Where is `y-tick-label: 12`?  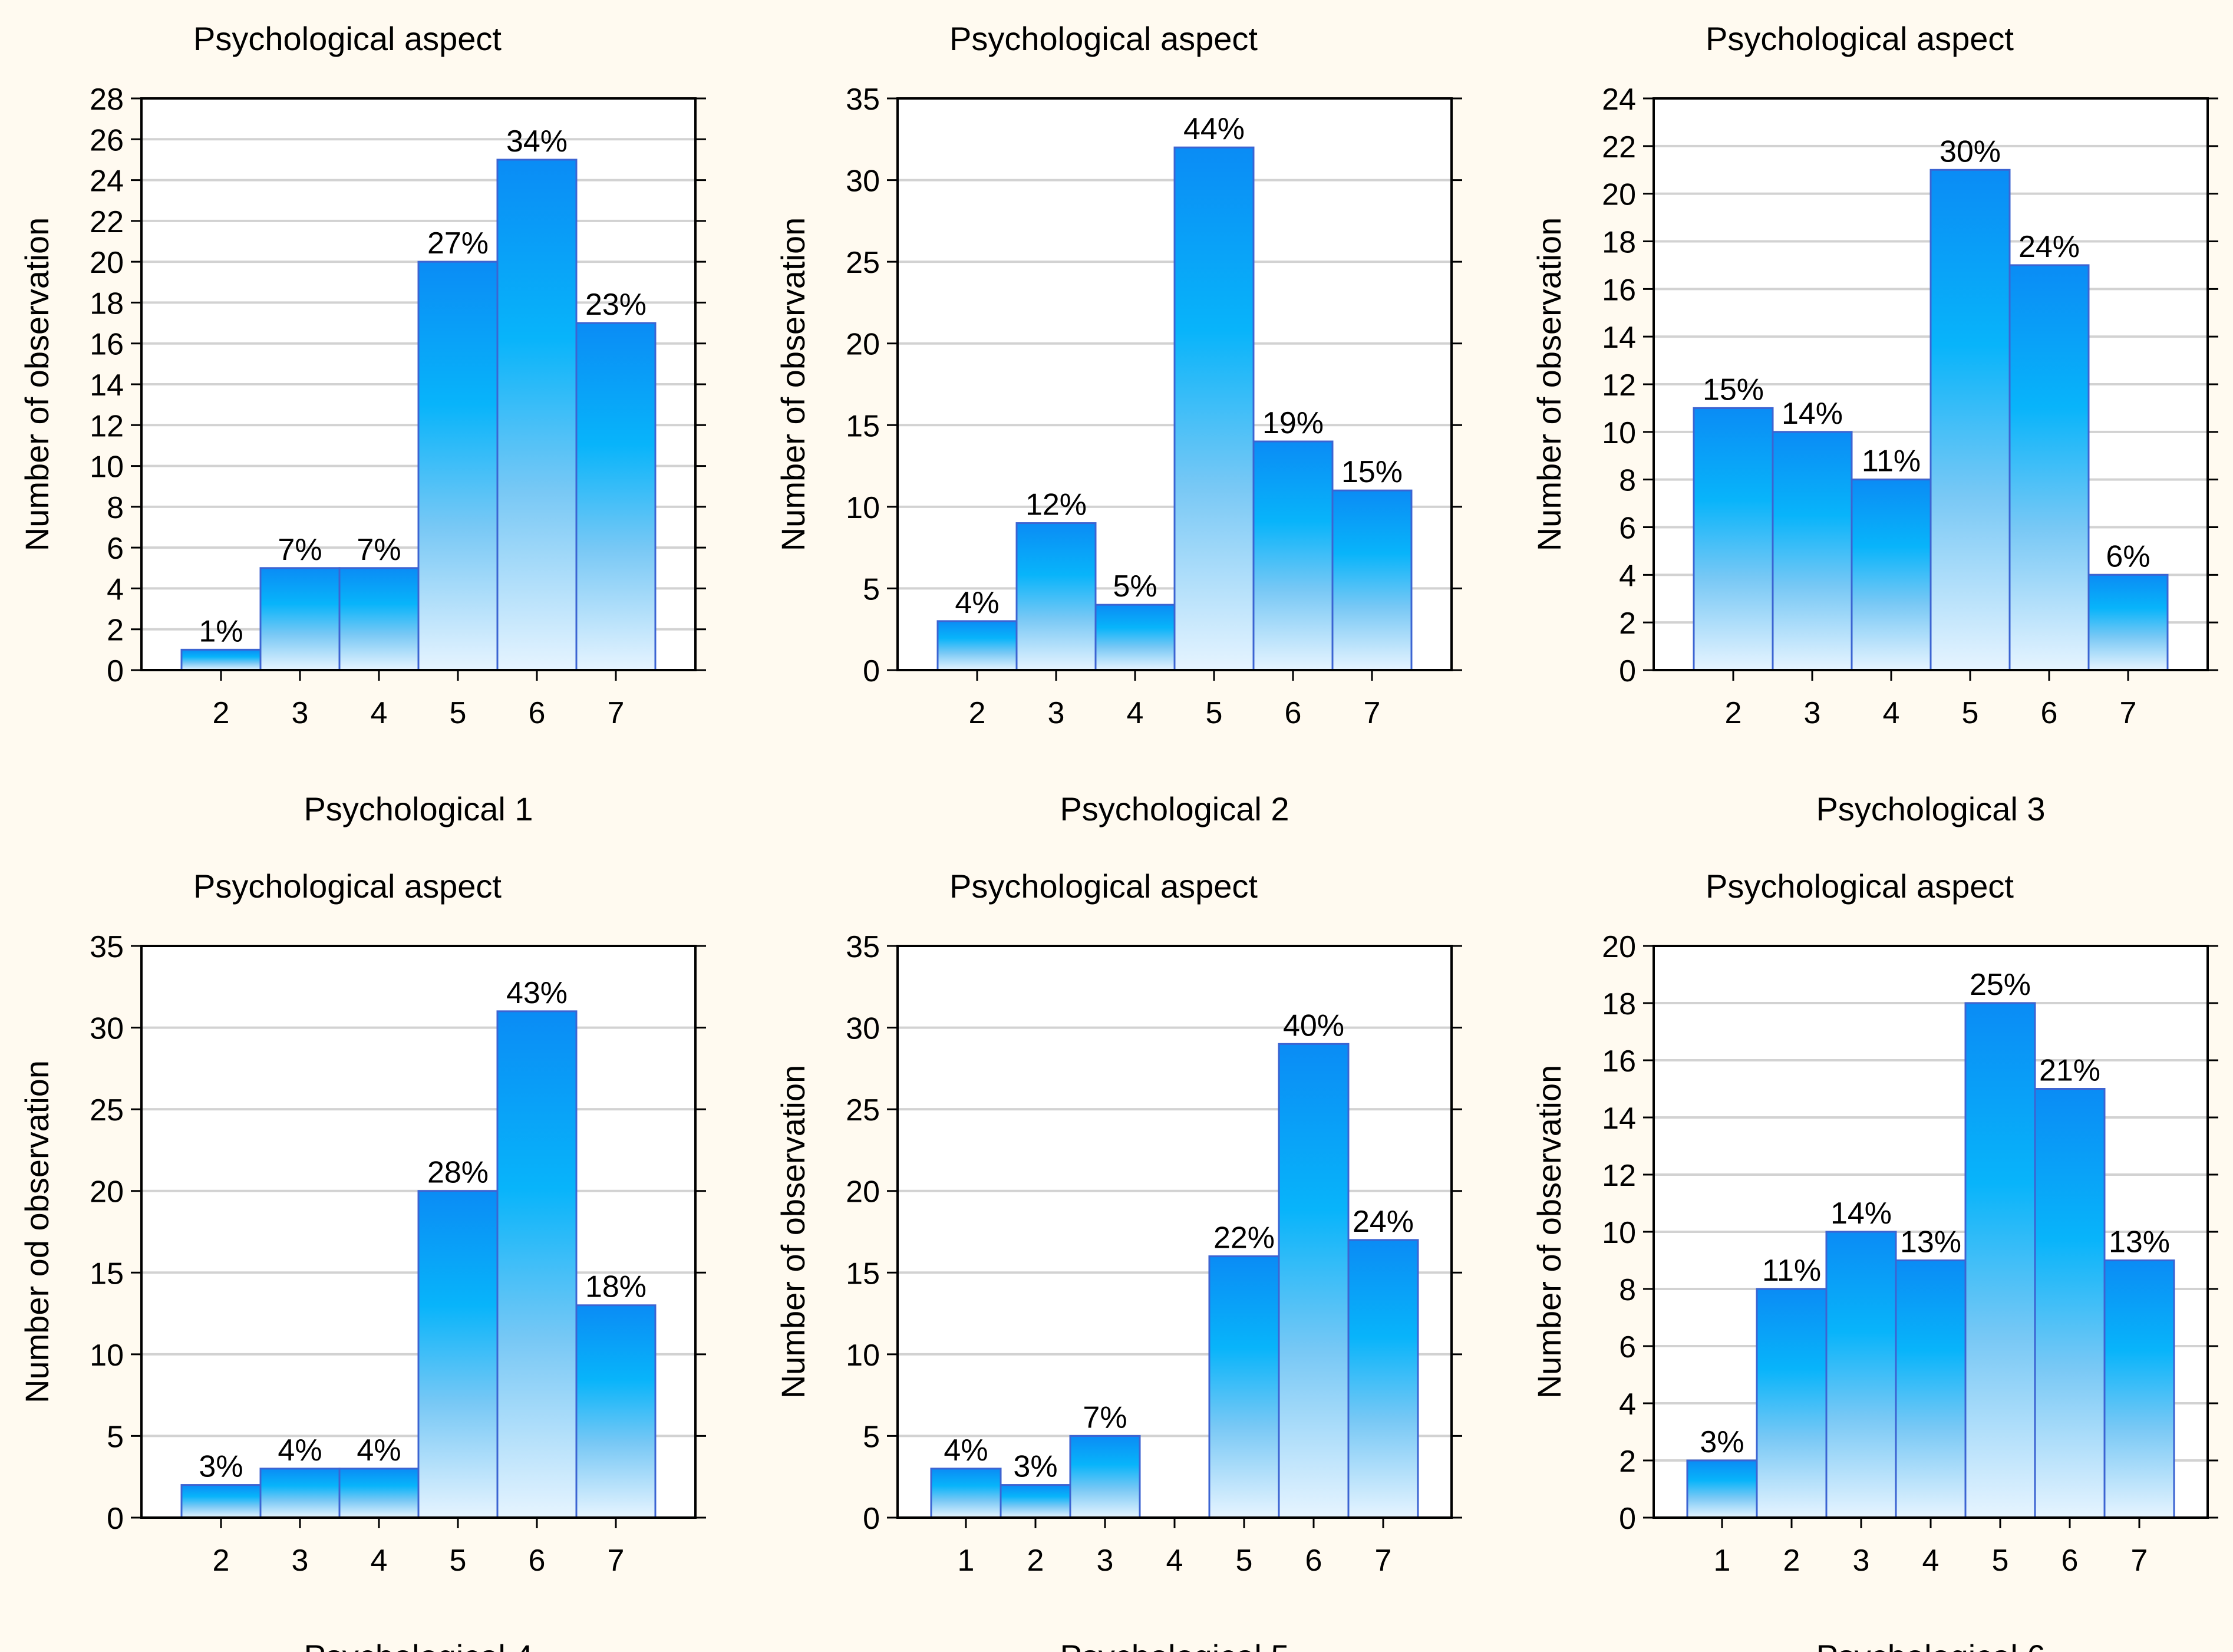
y-tick-label: 12 is located at coordinates (1619, 1176).